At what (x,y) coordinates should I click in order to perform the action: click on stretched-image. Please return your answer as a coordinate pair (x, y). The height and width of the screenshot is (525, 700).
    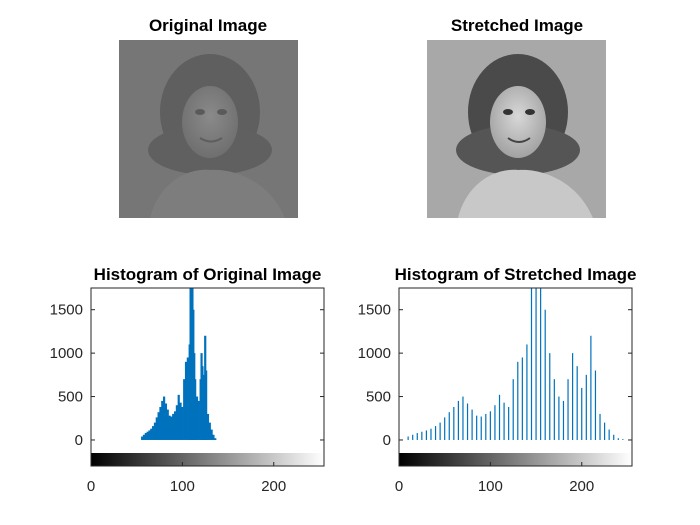
    Looking at the image, I should click on (516, 129).